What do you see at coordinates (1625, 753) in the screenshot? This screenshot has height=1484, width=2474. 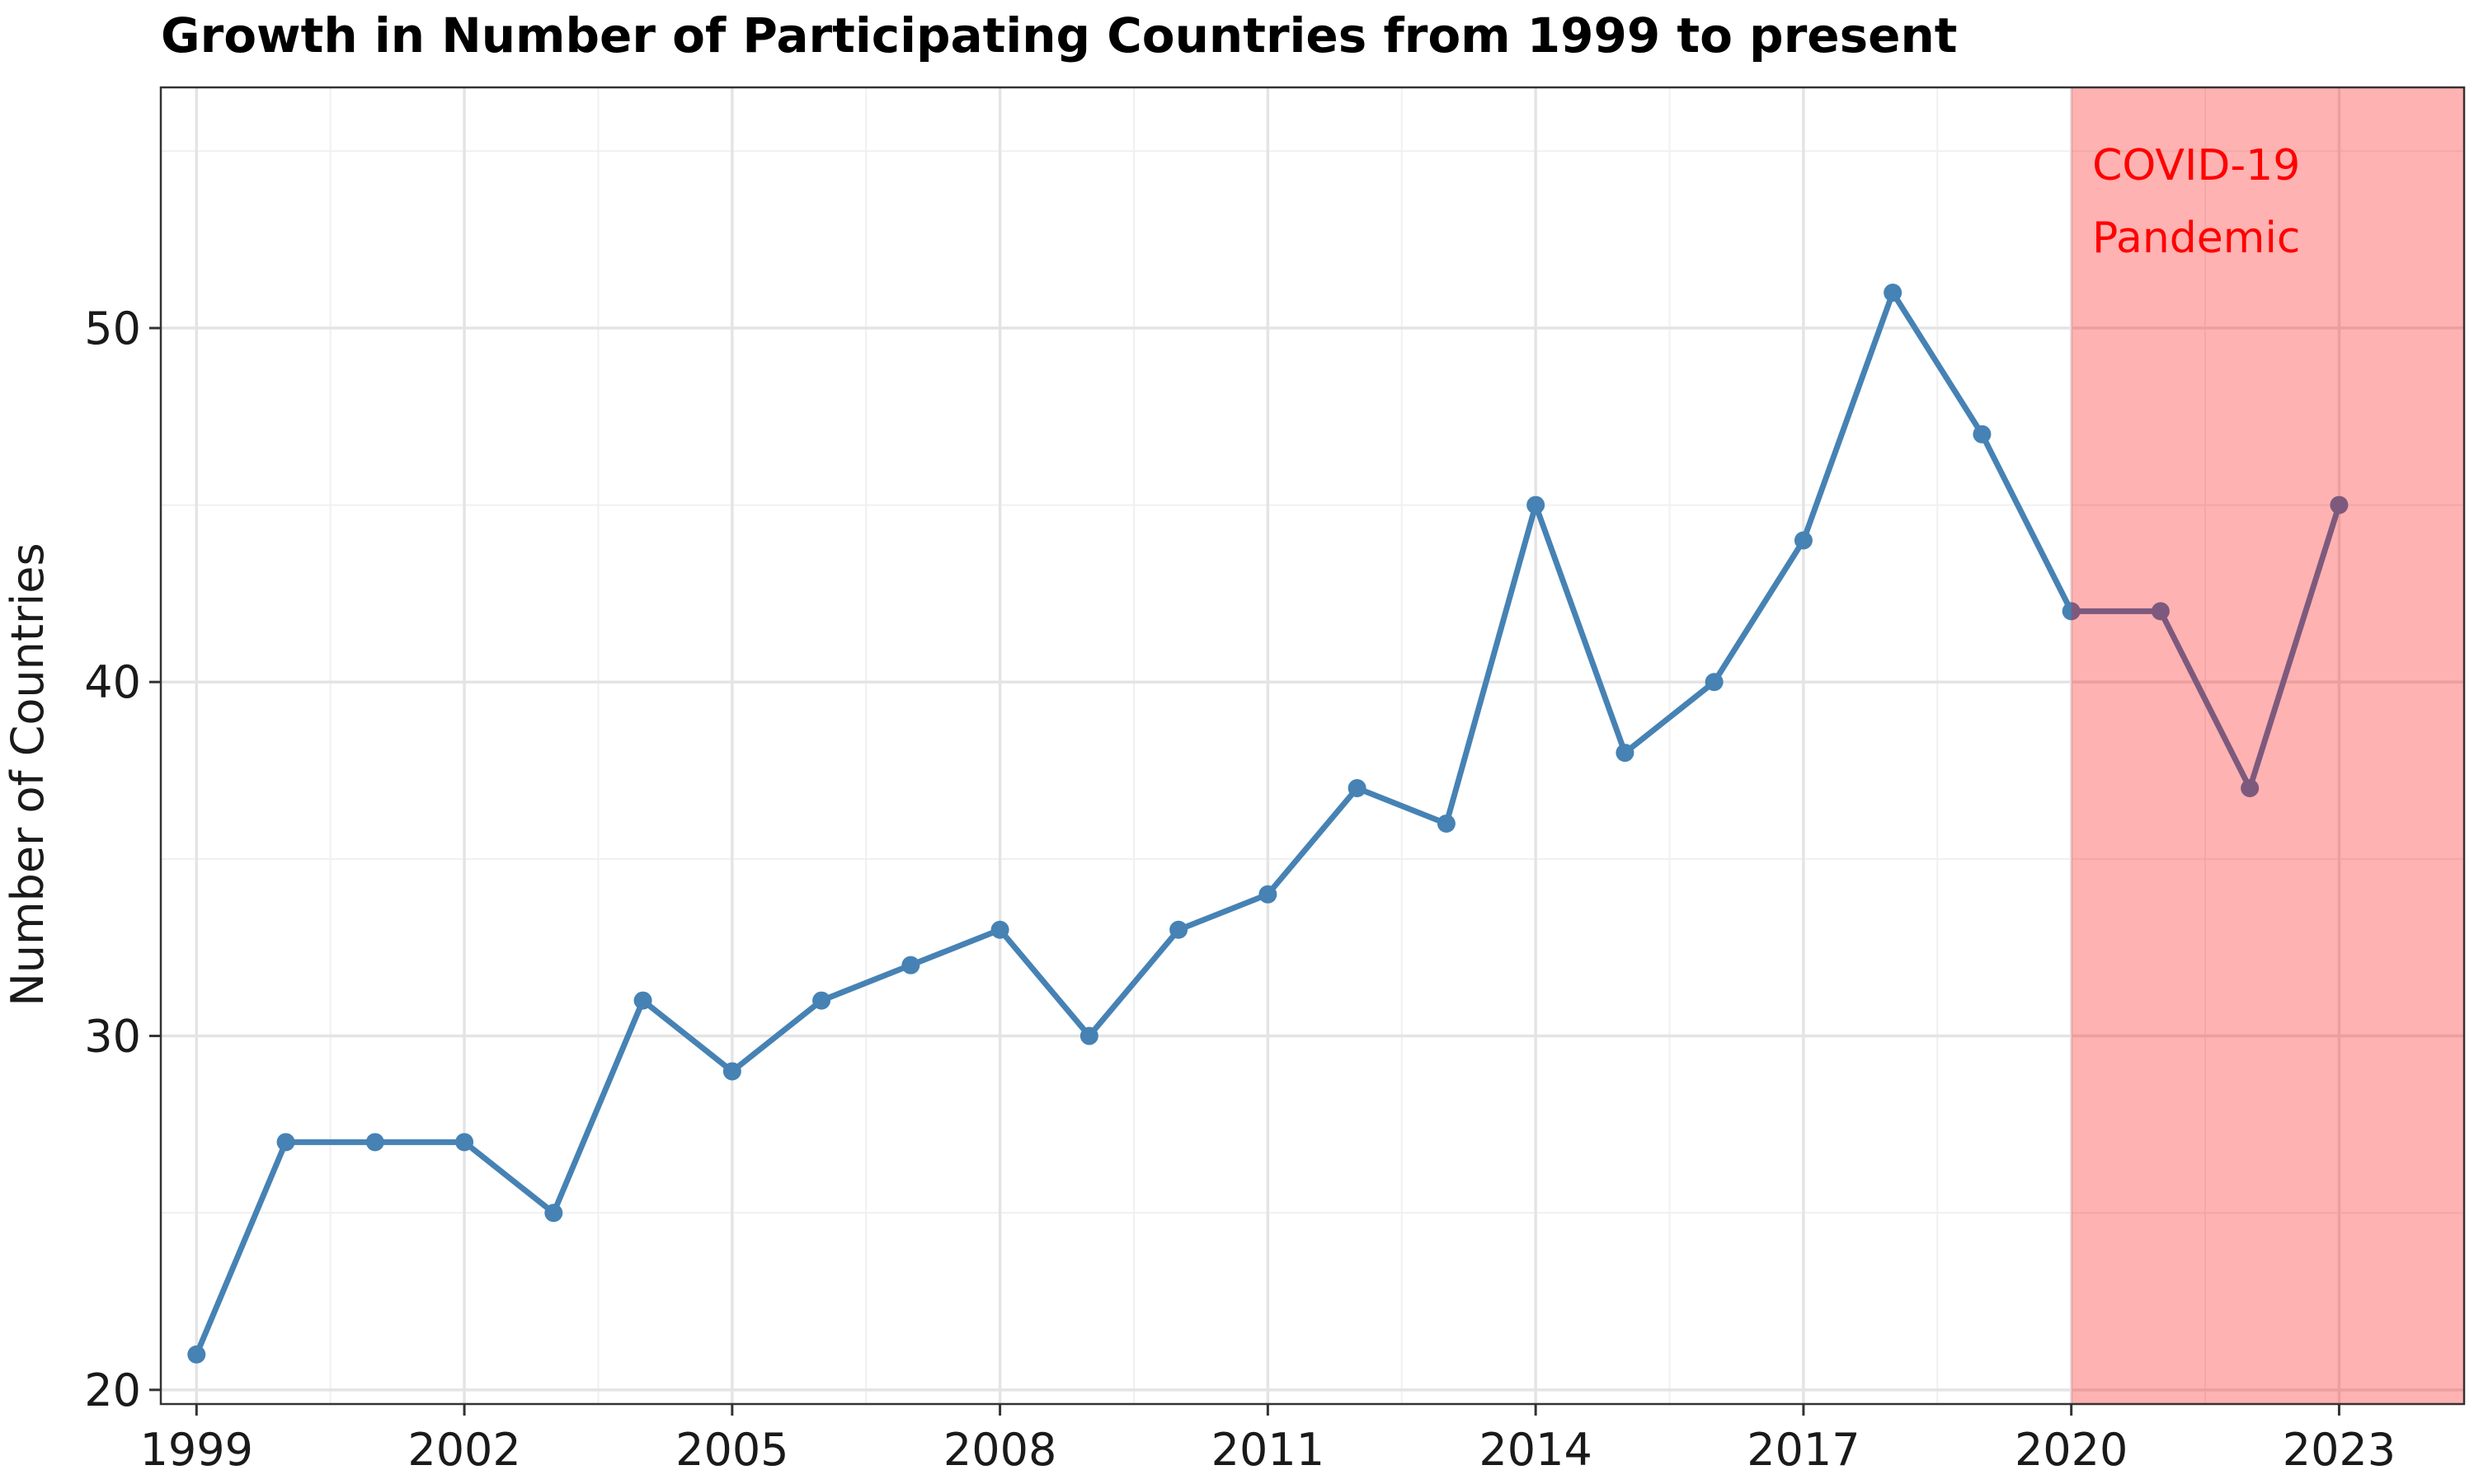 I see `data-point-2015` at bounding box center [1625, 753].